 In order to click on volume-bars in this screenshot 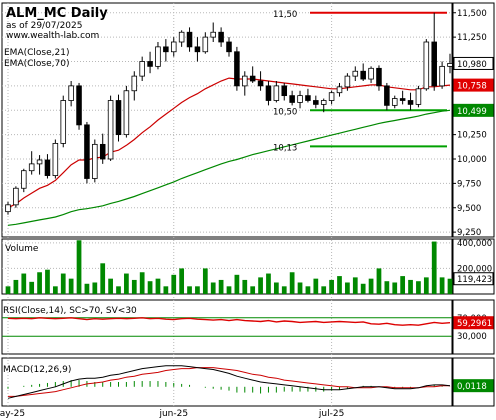, I will do `click(229, 267)`.